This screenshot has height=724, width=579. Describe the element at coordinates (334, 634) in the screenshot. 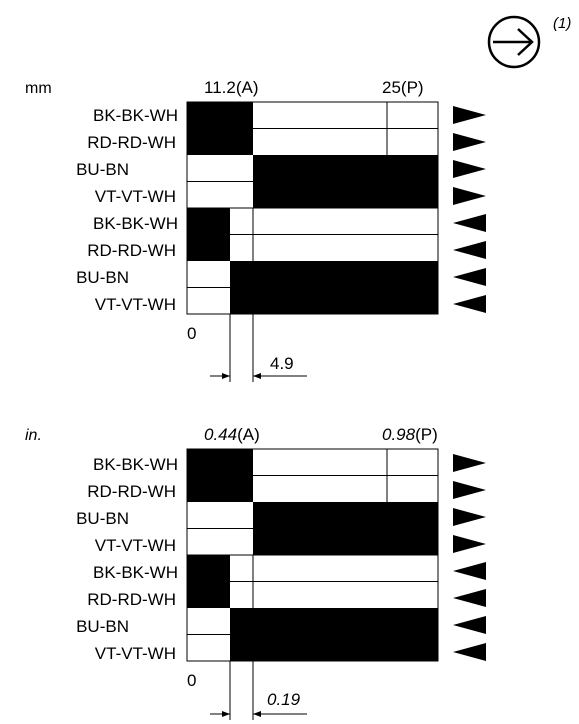

I see `in-block-d-on` at that location.